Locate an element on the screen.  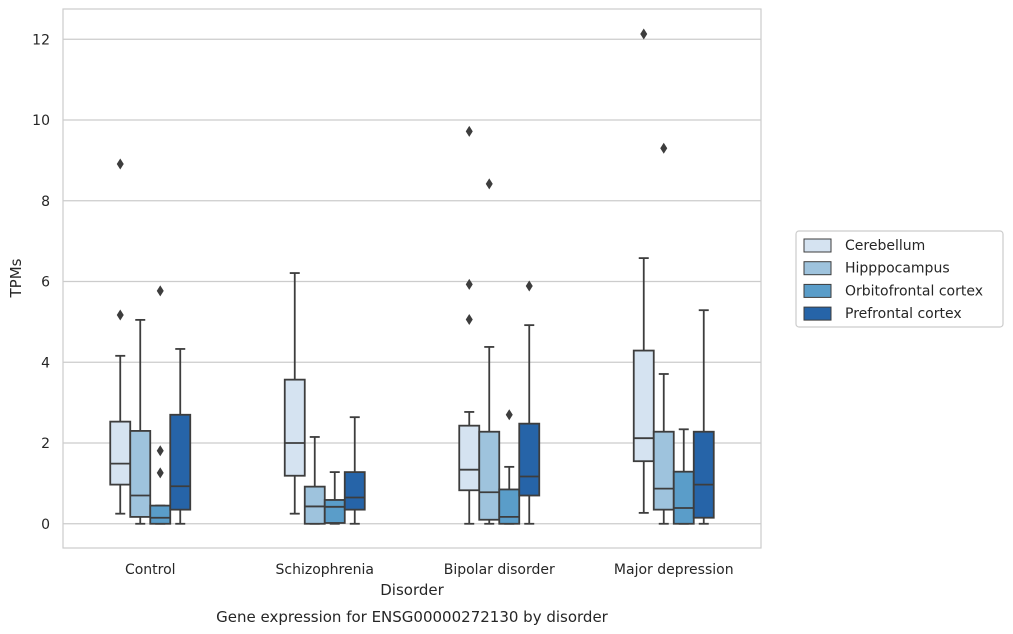
legend-frame is located at coordinates (899, 279).